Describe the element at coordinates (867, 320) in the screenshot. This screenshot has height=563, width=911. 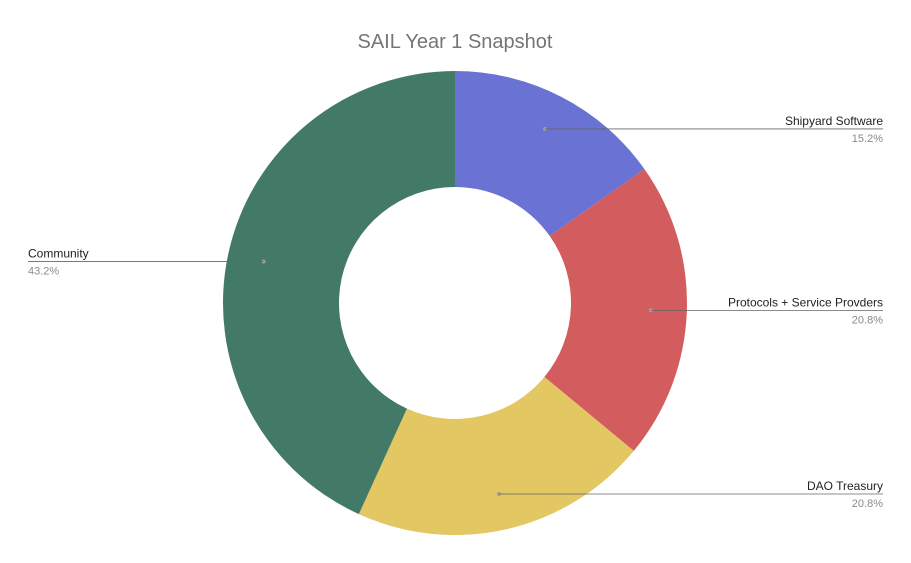
I see `slice-value-protocols-service-provders: 20.8%` at that location.